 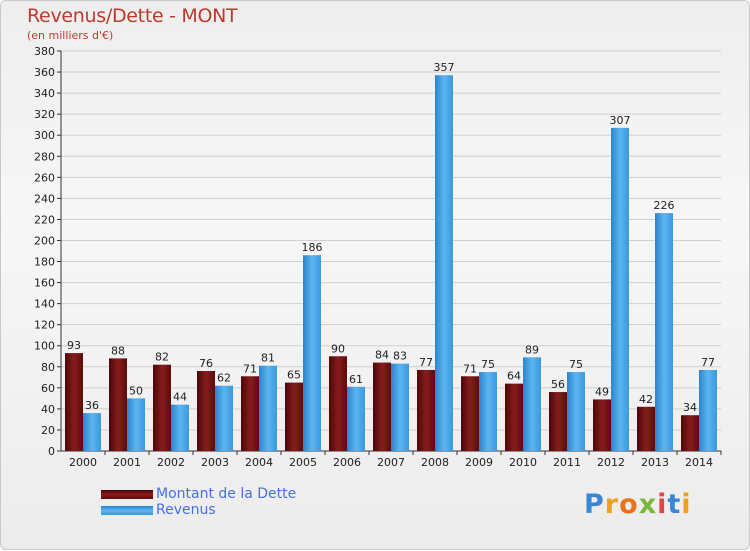 I want to click on y-tick-label: 240, so click(x=44, y=198).